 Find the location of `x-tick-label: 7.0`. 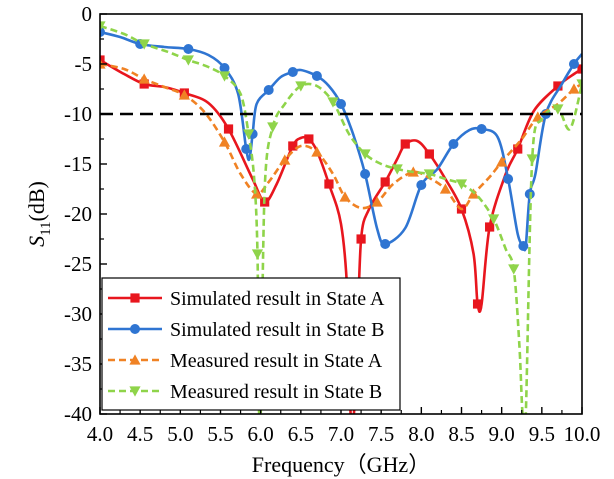

x-tick-label: 7.0 is located at coordinates (341, 434).